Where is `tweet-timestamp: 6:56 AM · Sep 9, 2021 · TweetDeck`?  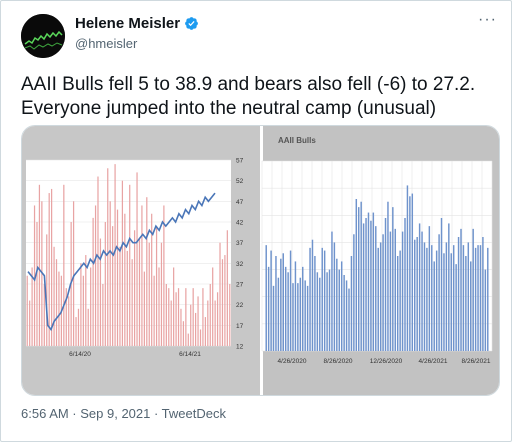
tweet-timestamp: 6:56 AM · Sep 9, 2021 · TweetDeck is located at coordinates (123, 413).